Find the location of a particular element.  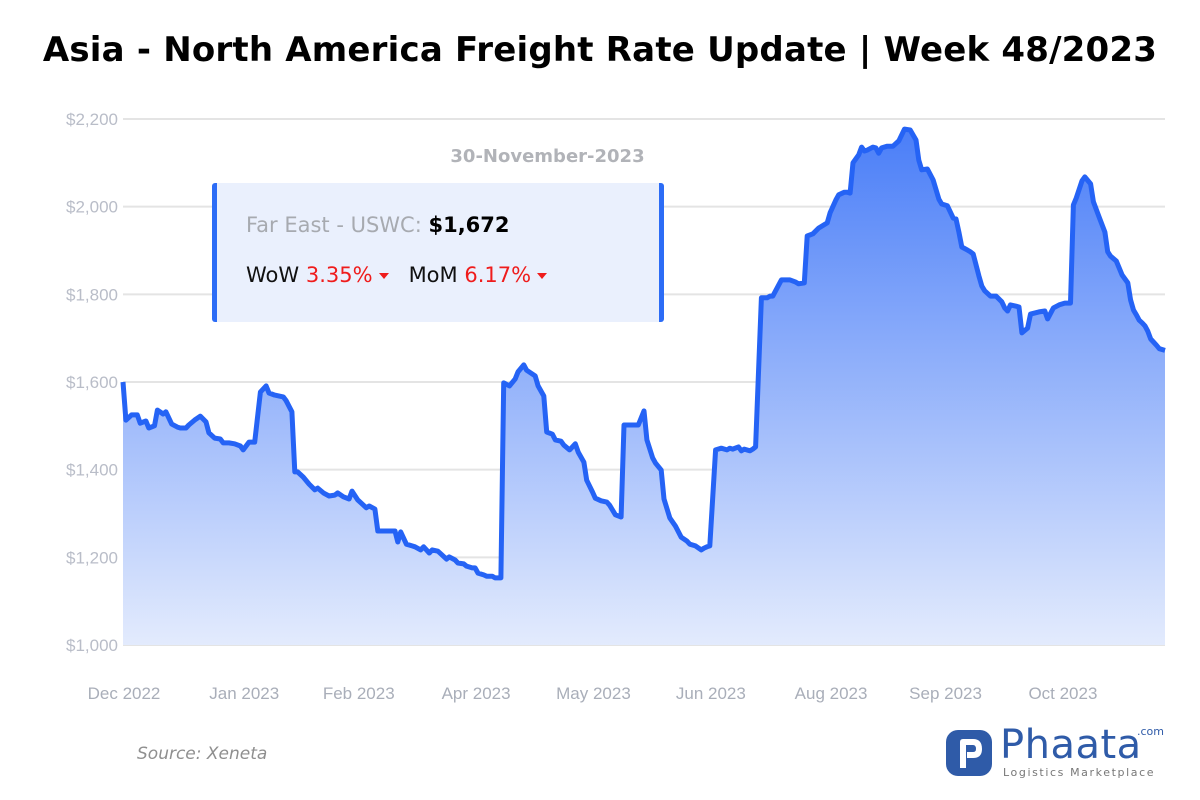

x-tick-label: Feb 2023 is located at coordinates (359, 693).